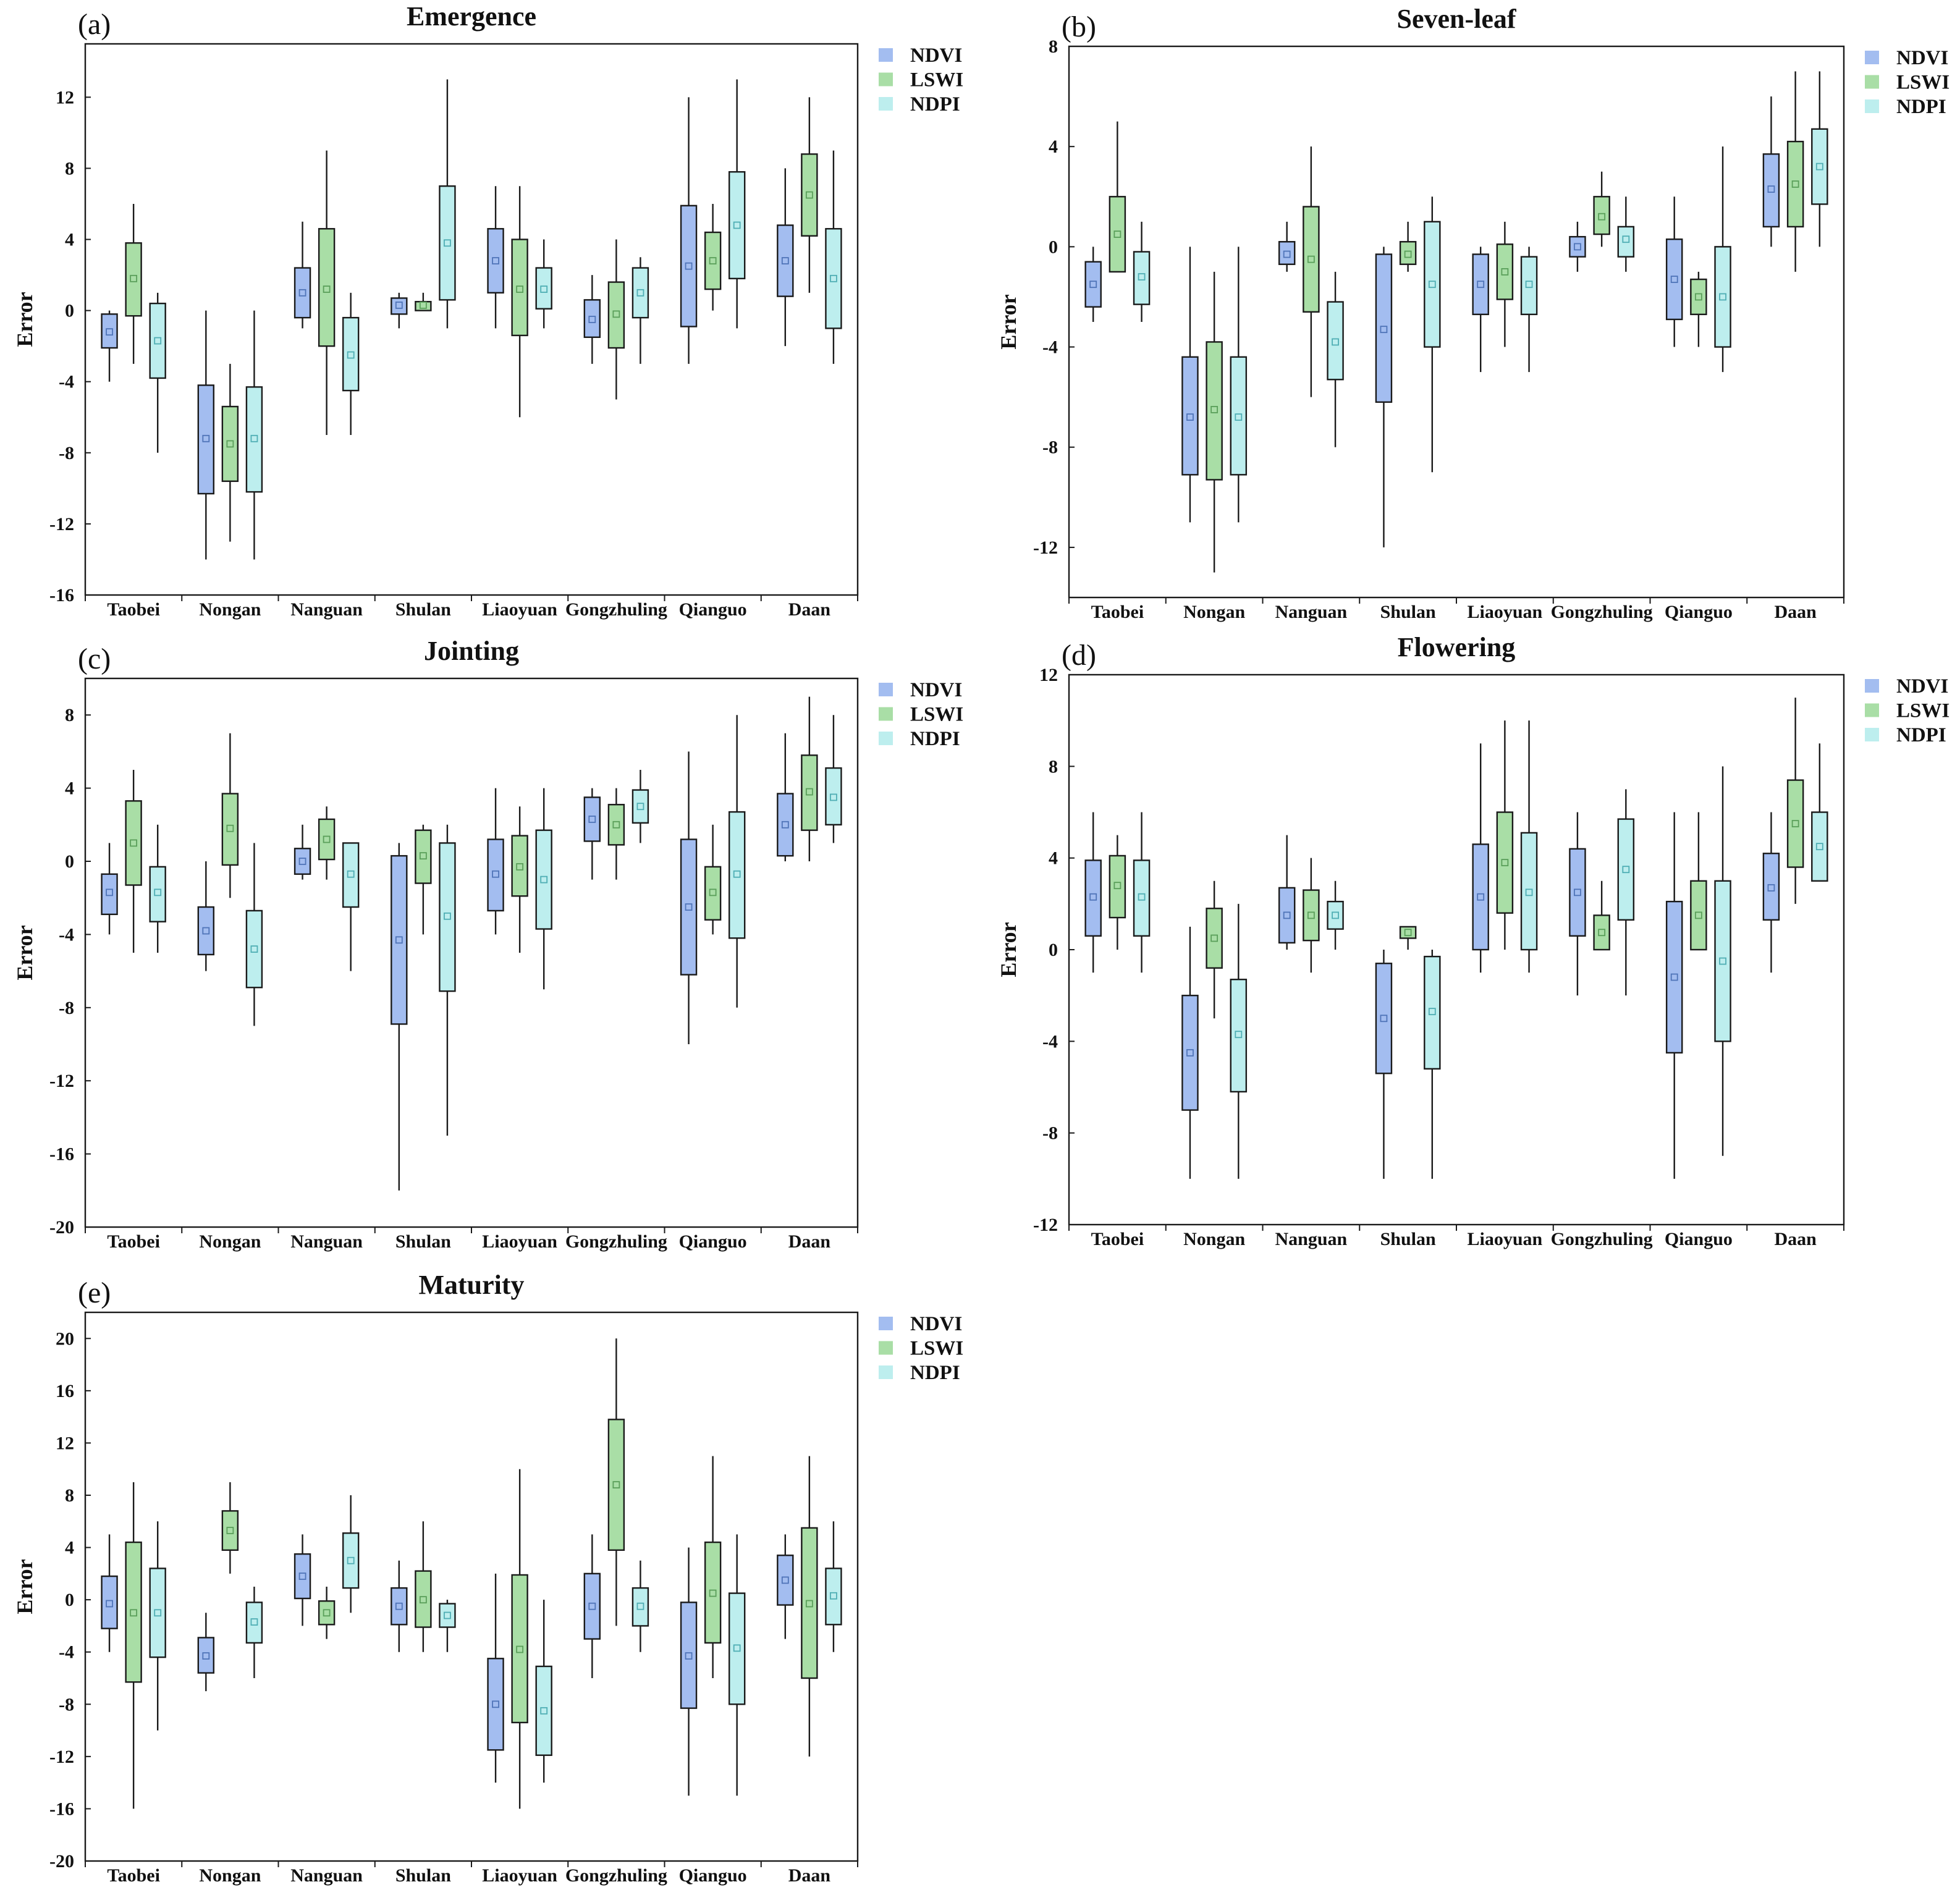 The width and height of the screenshot is (1960, 1895). Describe the element at coordinates (936, 80) in the screenshot. I see `legend-label-lswi: LSWI` at that location.